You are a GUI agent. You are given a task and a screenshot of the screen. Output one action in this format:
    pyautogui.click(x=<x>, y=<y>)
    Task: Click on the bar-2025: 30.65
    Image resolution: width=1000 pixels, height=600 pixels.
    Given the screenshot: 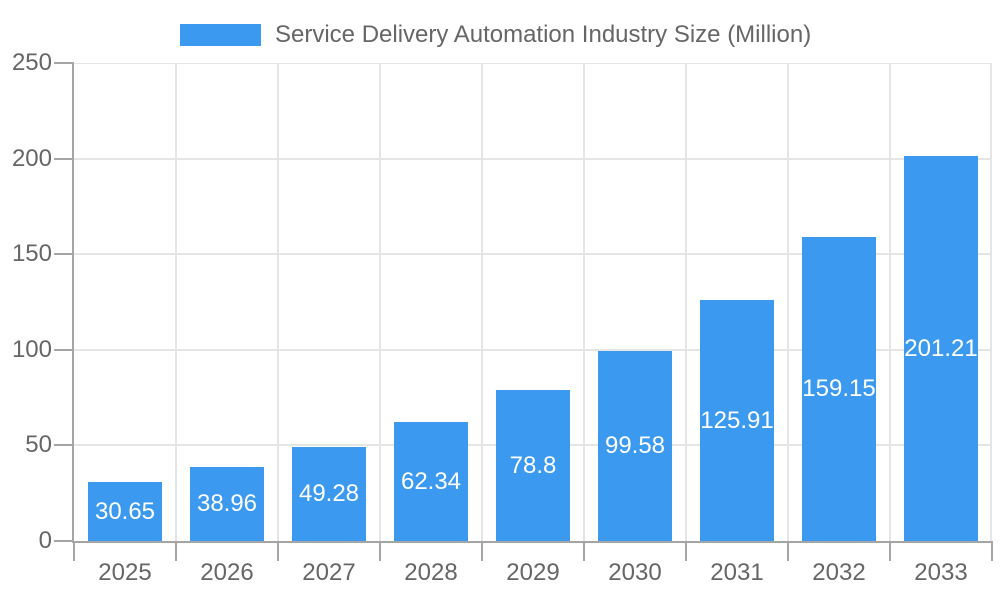 What is the action you would take?
    pyautogui.click(x=125, y=511)
    